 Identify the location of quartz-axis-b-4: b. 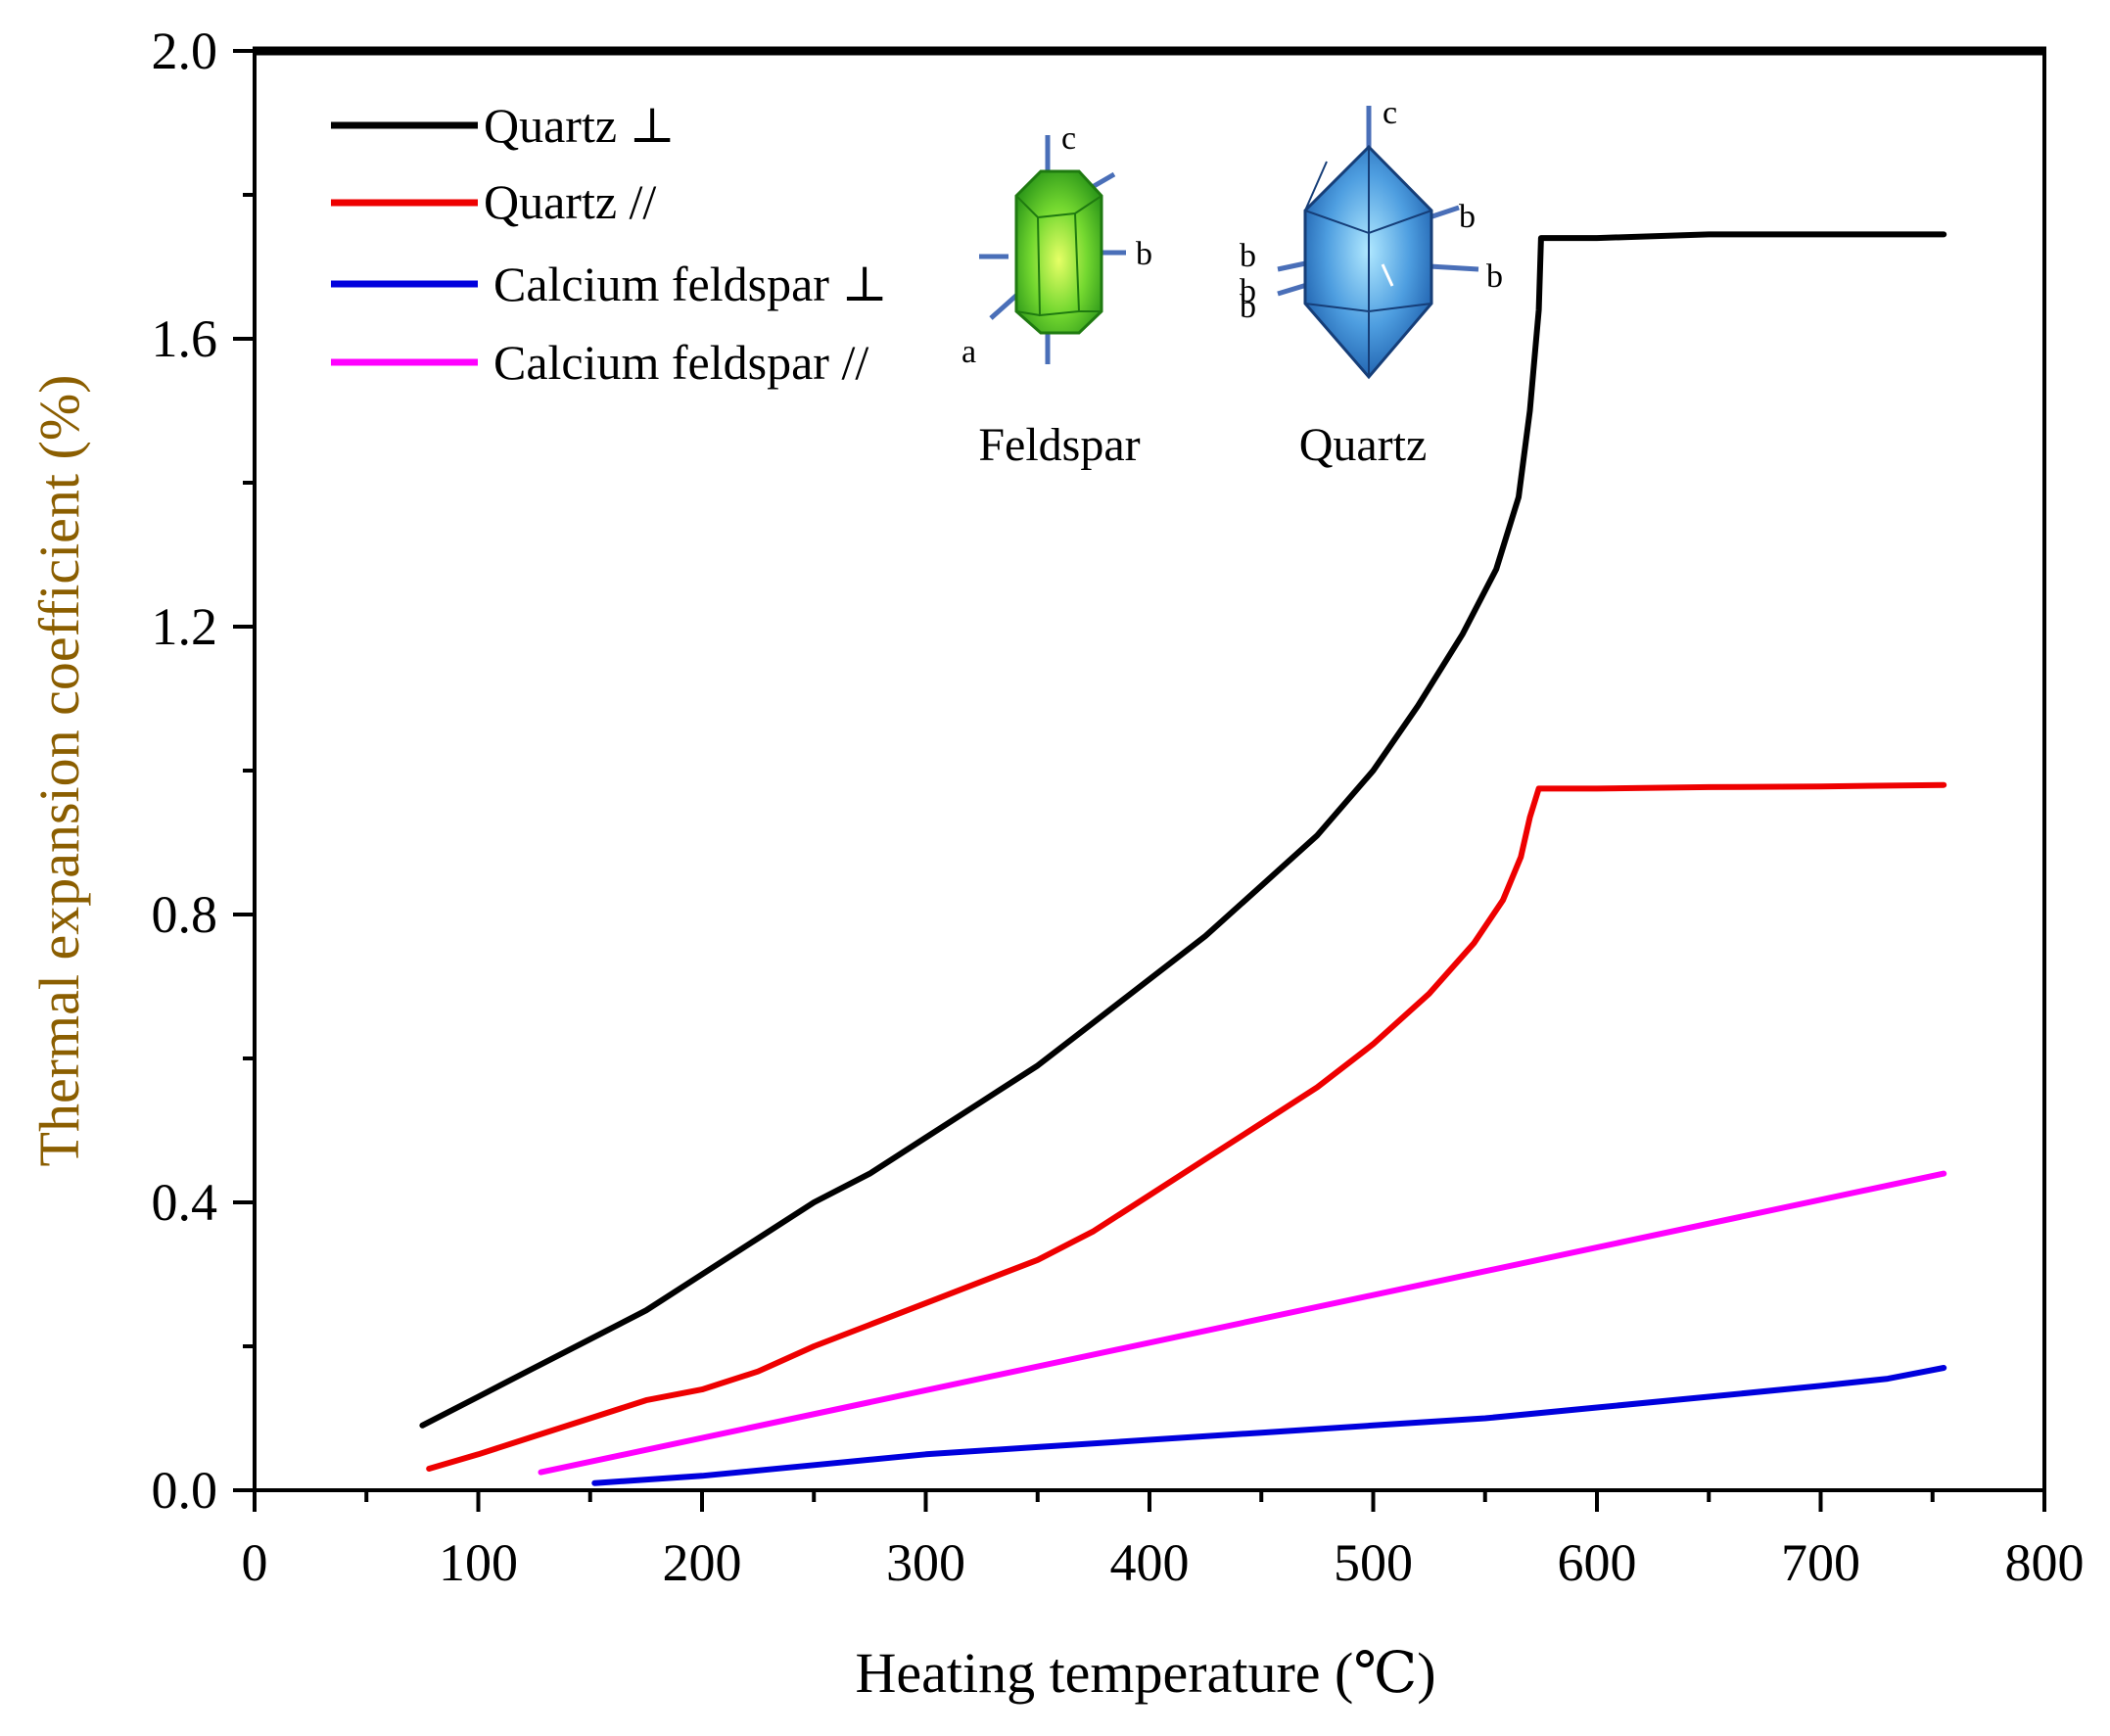
(1248, 307).